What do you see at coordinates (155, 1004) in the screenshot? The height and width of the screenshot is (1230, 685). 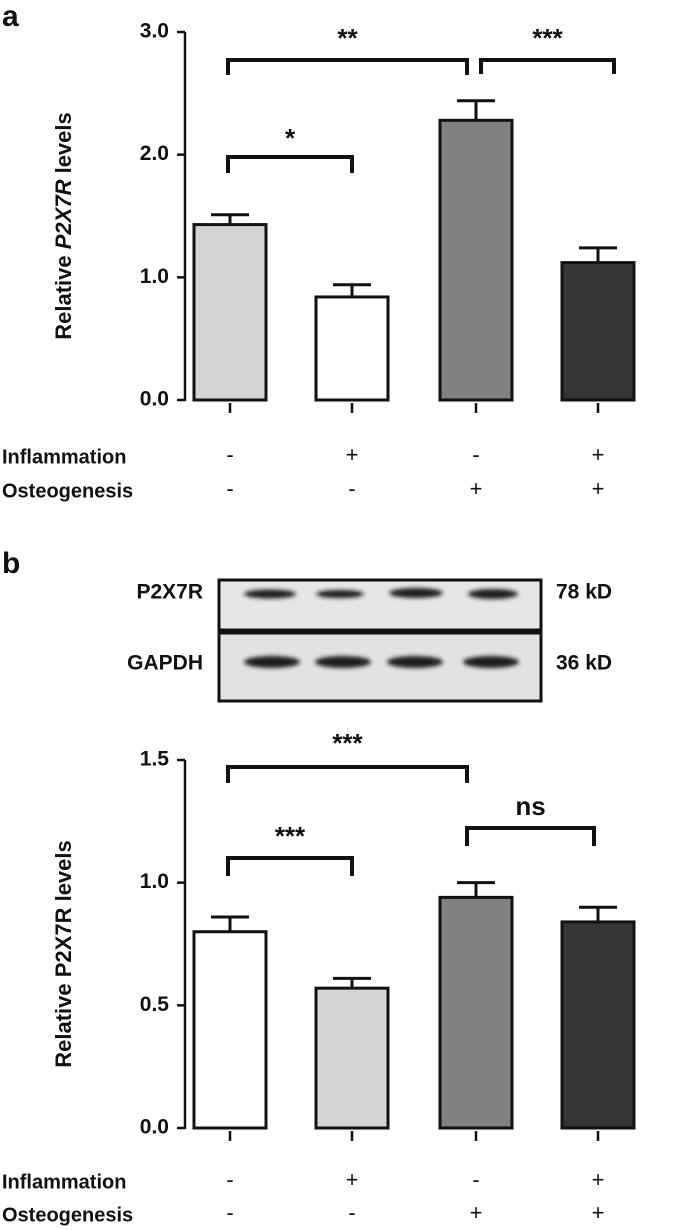 I see `y-tick-label: 0.5` at bounding box center [155, 1004].